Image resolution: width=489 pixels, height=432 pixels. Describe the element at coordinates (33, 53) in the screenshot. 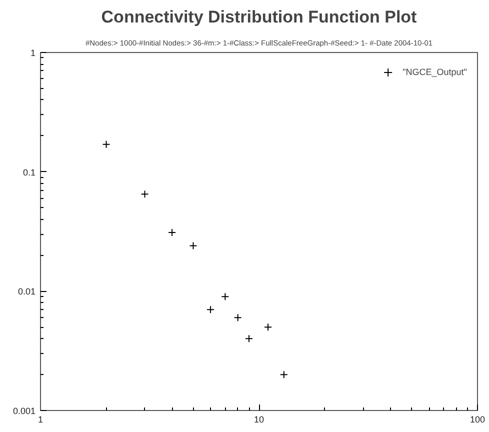

I see `y-tick-label: 1` at that location.